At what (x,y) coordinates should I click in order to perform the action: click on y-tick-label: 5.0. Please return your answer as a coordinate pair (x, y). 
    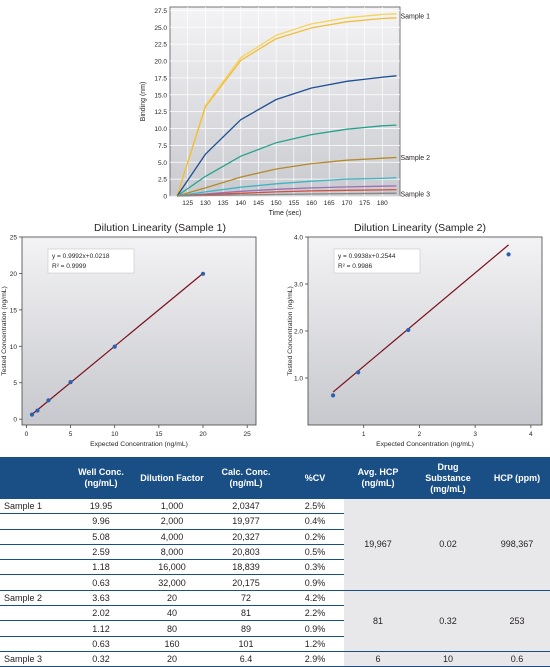
    Looking at the image, I should click on (162, 163).